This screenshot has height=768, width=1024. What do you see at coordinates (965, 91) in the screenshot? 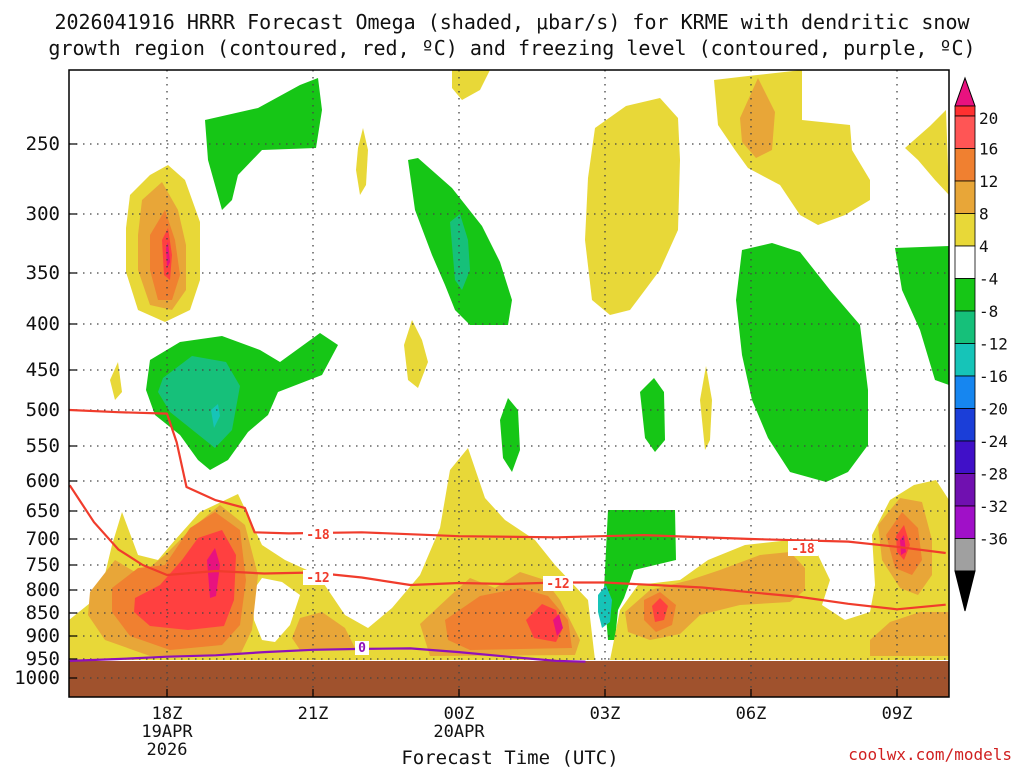
I see `colorbar-top-arrow` at bounding box center [965, 91].